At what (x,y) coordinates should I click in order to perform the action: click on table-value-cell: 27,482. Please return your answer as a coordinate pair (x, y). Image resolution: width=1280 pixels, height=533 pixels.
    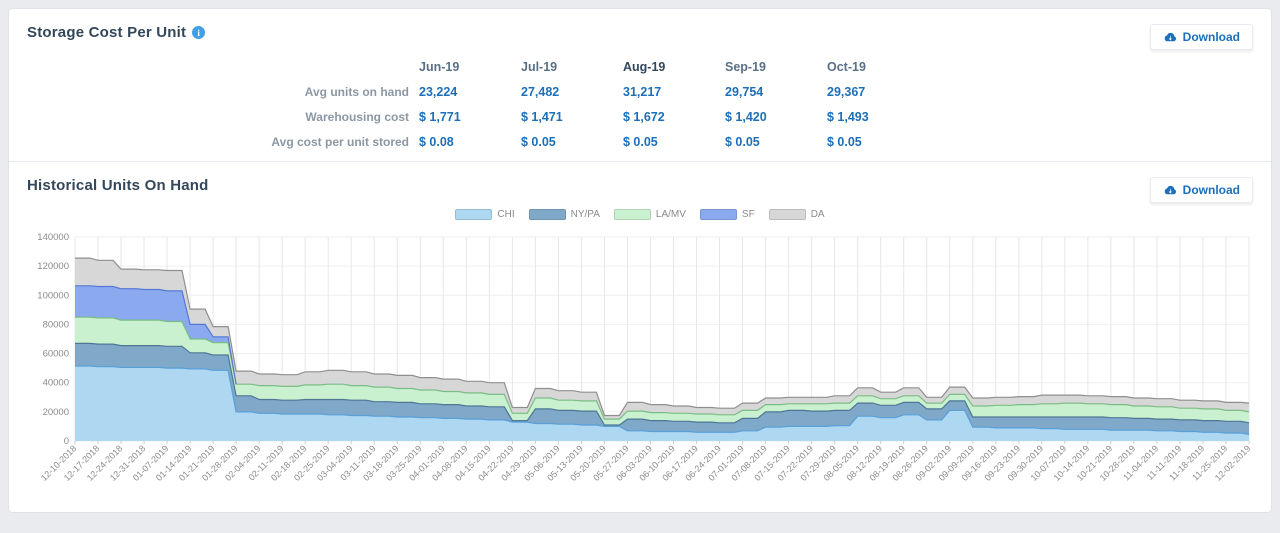
    Looking at the image, I should click on (540, 92).